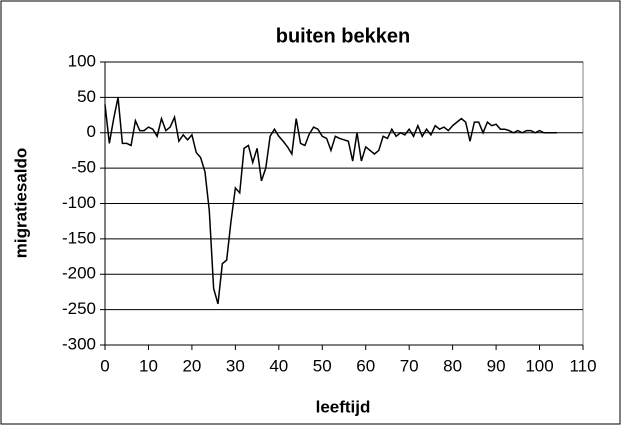 Image resolution: width=621 pixels, height=430 pixels. I want to click on y-tick-label: -250, so click(79, 308).